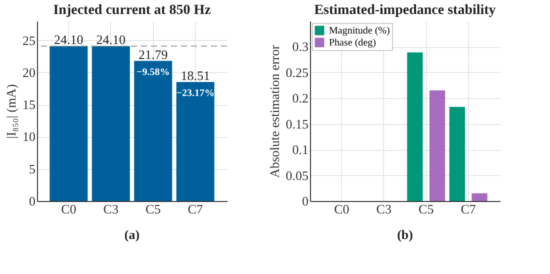 The width and height of the screenshot is (550, 274). Describe the element at coordinates (132, 234) in the screenshot. I see `text: (a)` at that location.